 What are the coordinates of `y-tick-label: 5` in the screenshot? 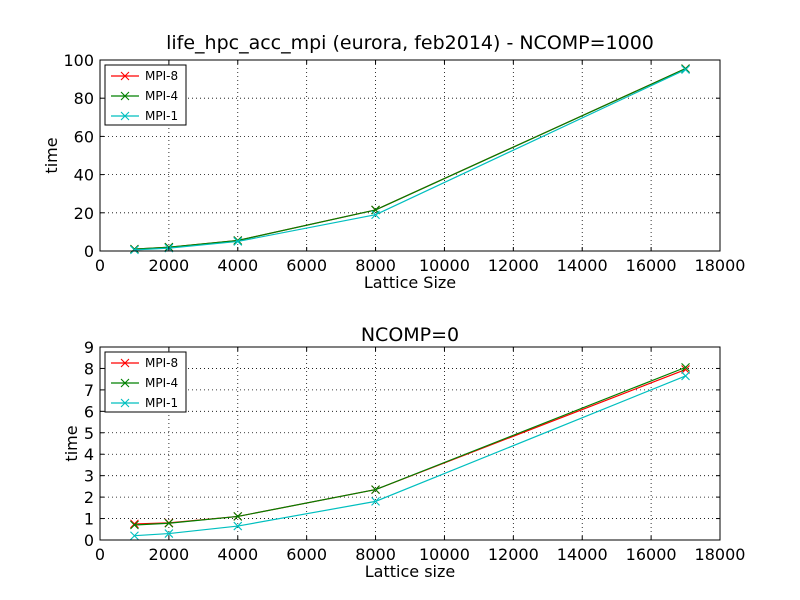 It's located at (89, 433).